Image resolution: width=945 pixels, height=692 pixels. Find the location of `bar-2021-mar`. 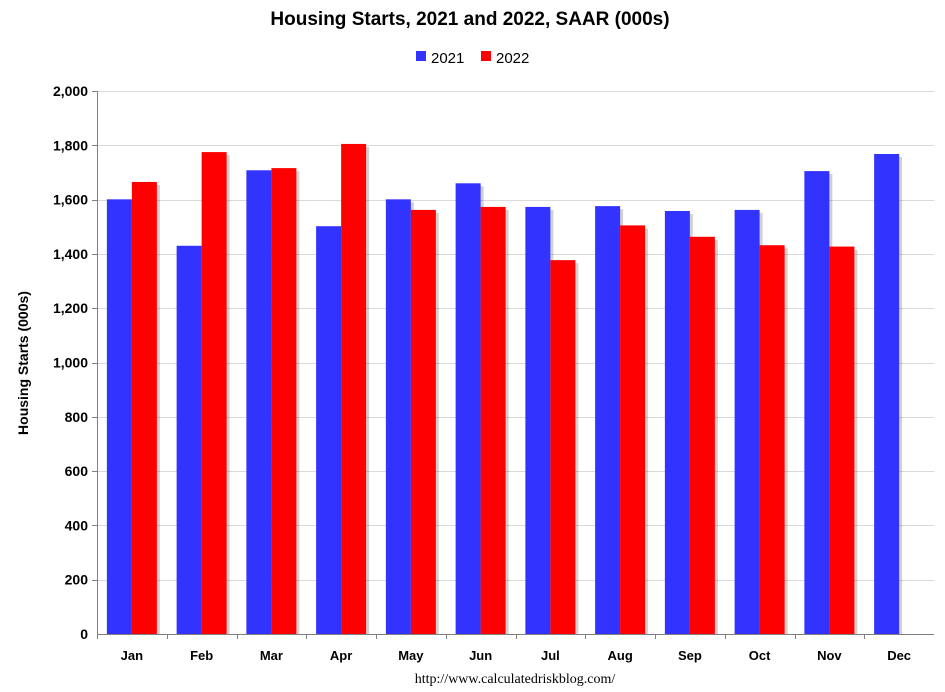

bar-2021-mar is located at coordinates (260, 402).